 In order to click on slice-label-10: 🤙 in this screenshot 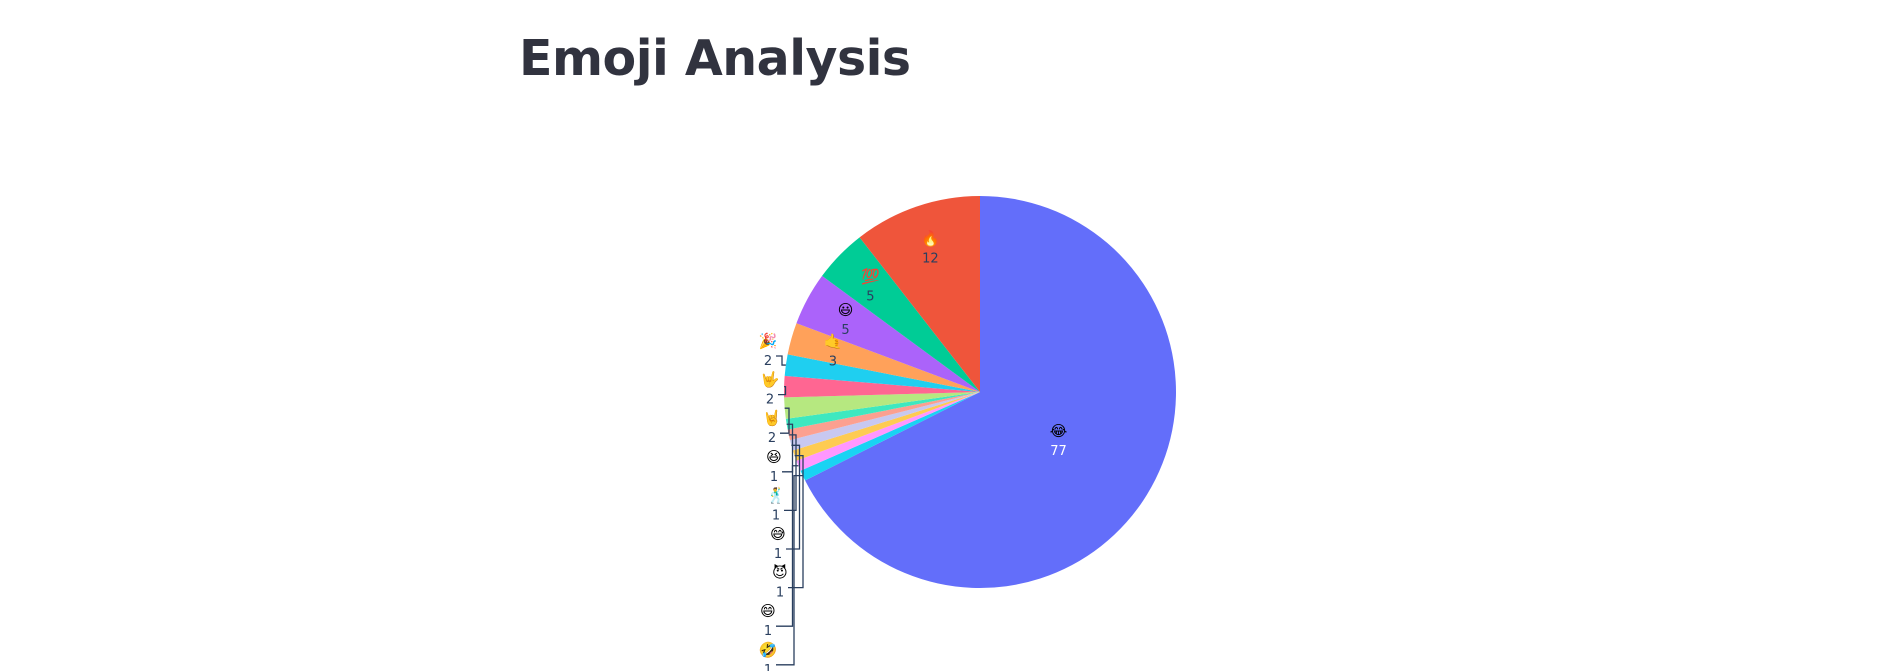, I will do `click(833, 341)`.